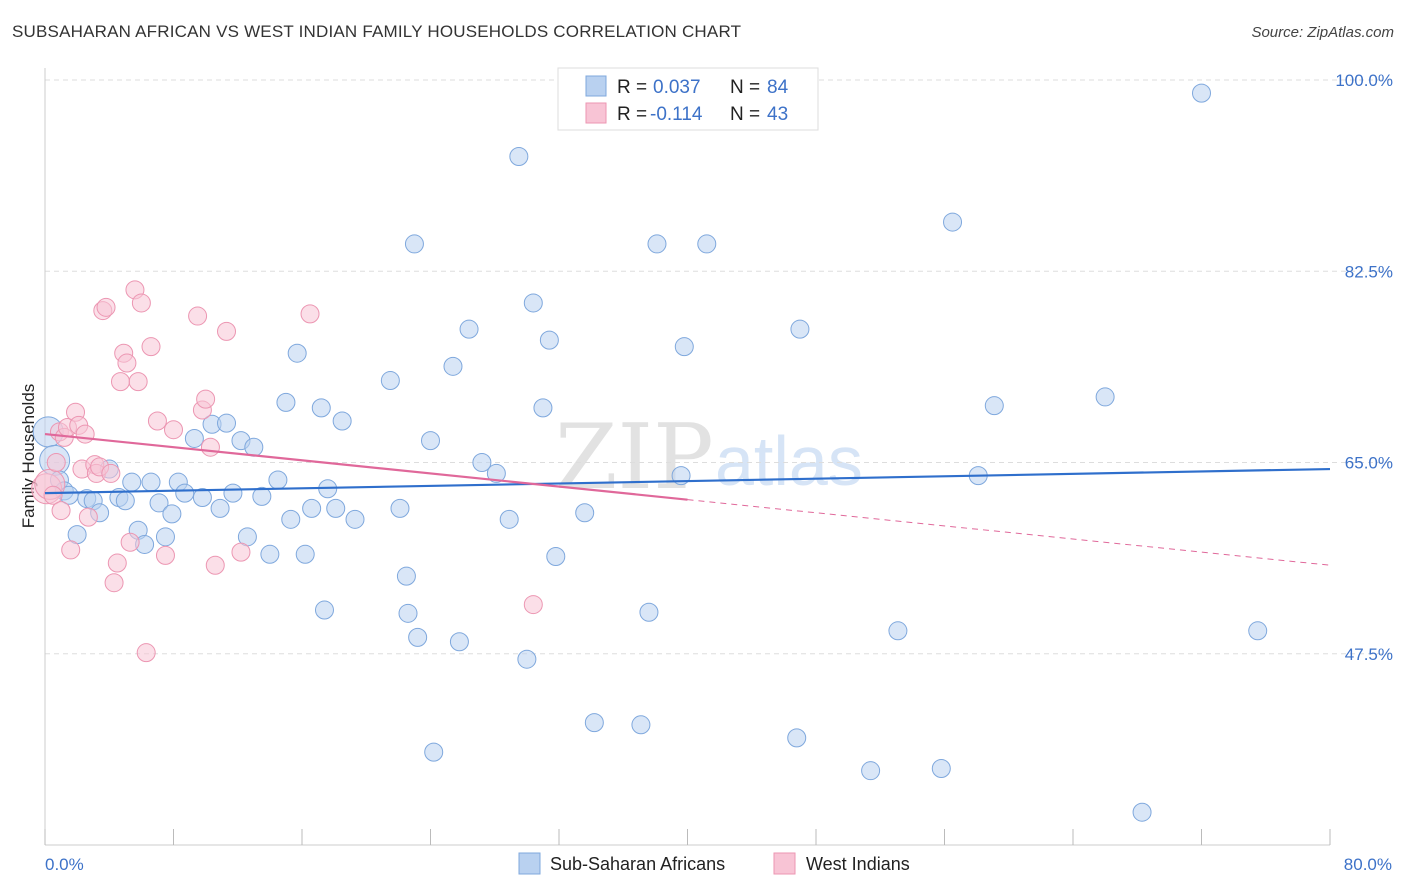 This screenshot has width=1406, height=892. Describe the element at coordinates (778, 87) in the screenshot. I see `legend-n-value-1: 84` at that location.